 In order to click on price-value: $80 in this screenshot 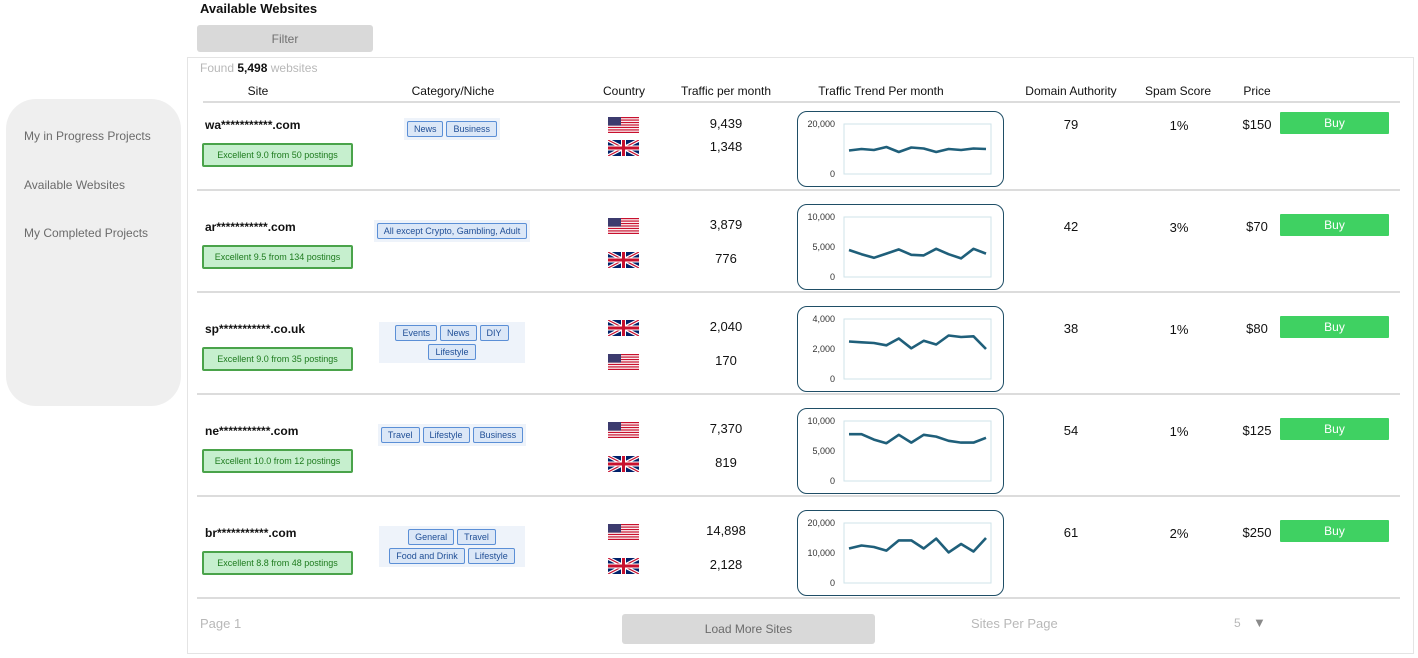, I will do `click(1257, 328)`.